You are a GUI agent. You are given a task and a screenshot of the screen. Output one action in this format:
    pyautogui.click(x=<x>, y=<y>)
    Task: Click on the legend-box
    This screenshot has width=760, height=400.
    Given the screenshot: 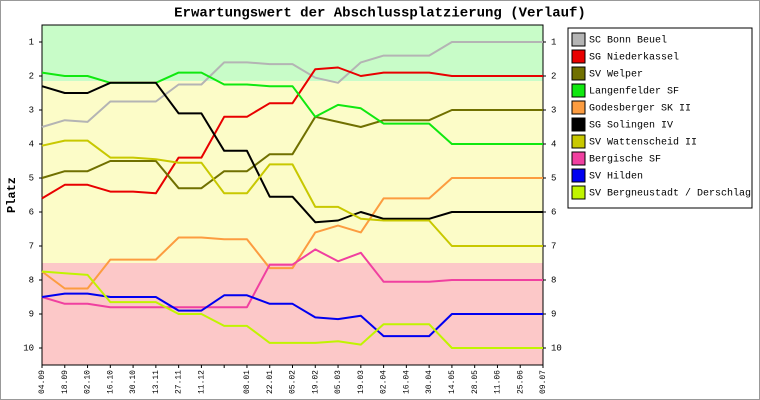 What is the action you would take?
    pyautogui.click(x=660, y=118)
    